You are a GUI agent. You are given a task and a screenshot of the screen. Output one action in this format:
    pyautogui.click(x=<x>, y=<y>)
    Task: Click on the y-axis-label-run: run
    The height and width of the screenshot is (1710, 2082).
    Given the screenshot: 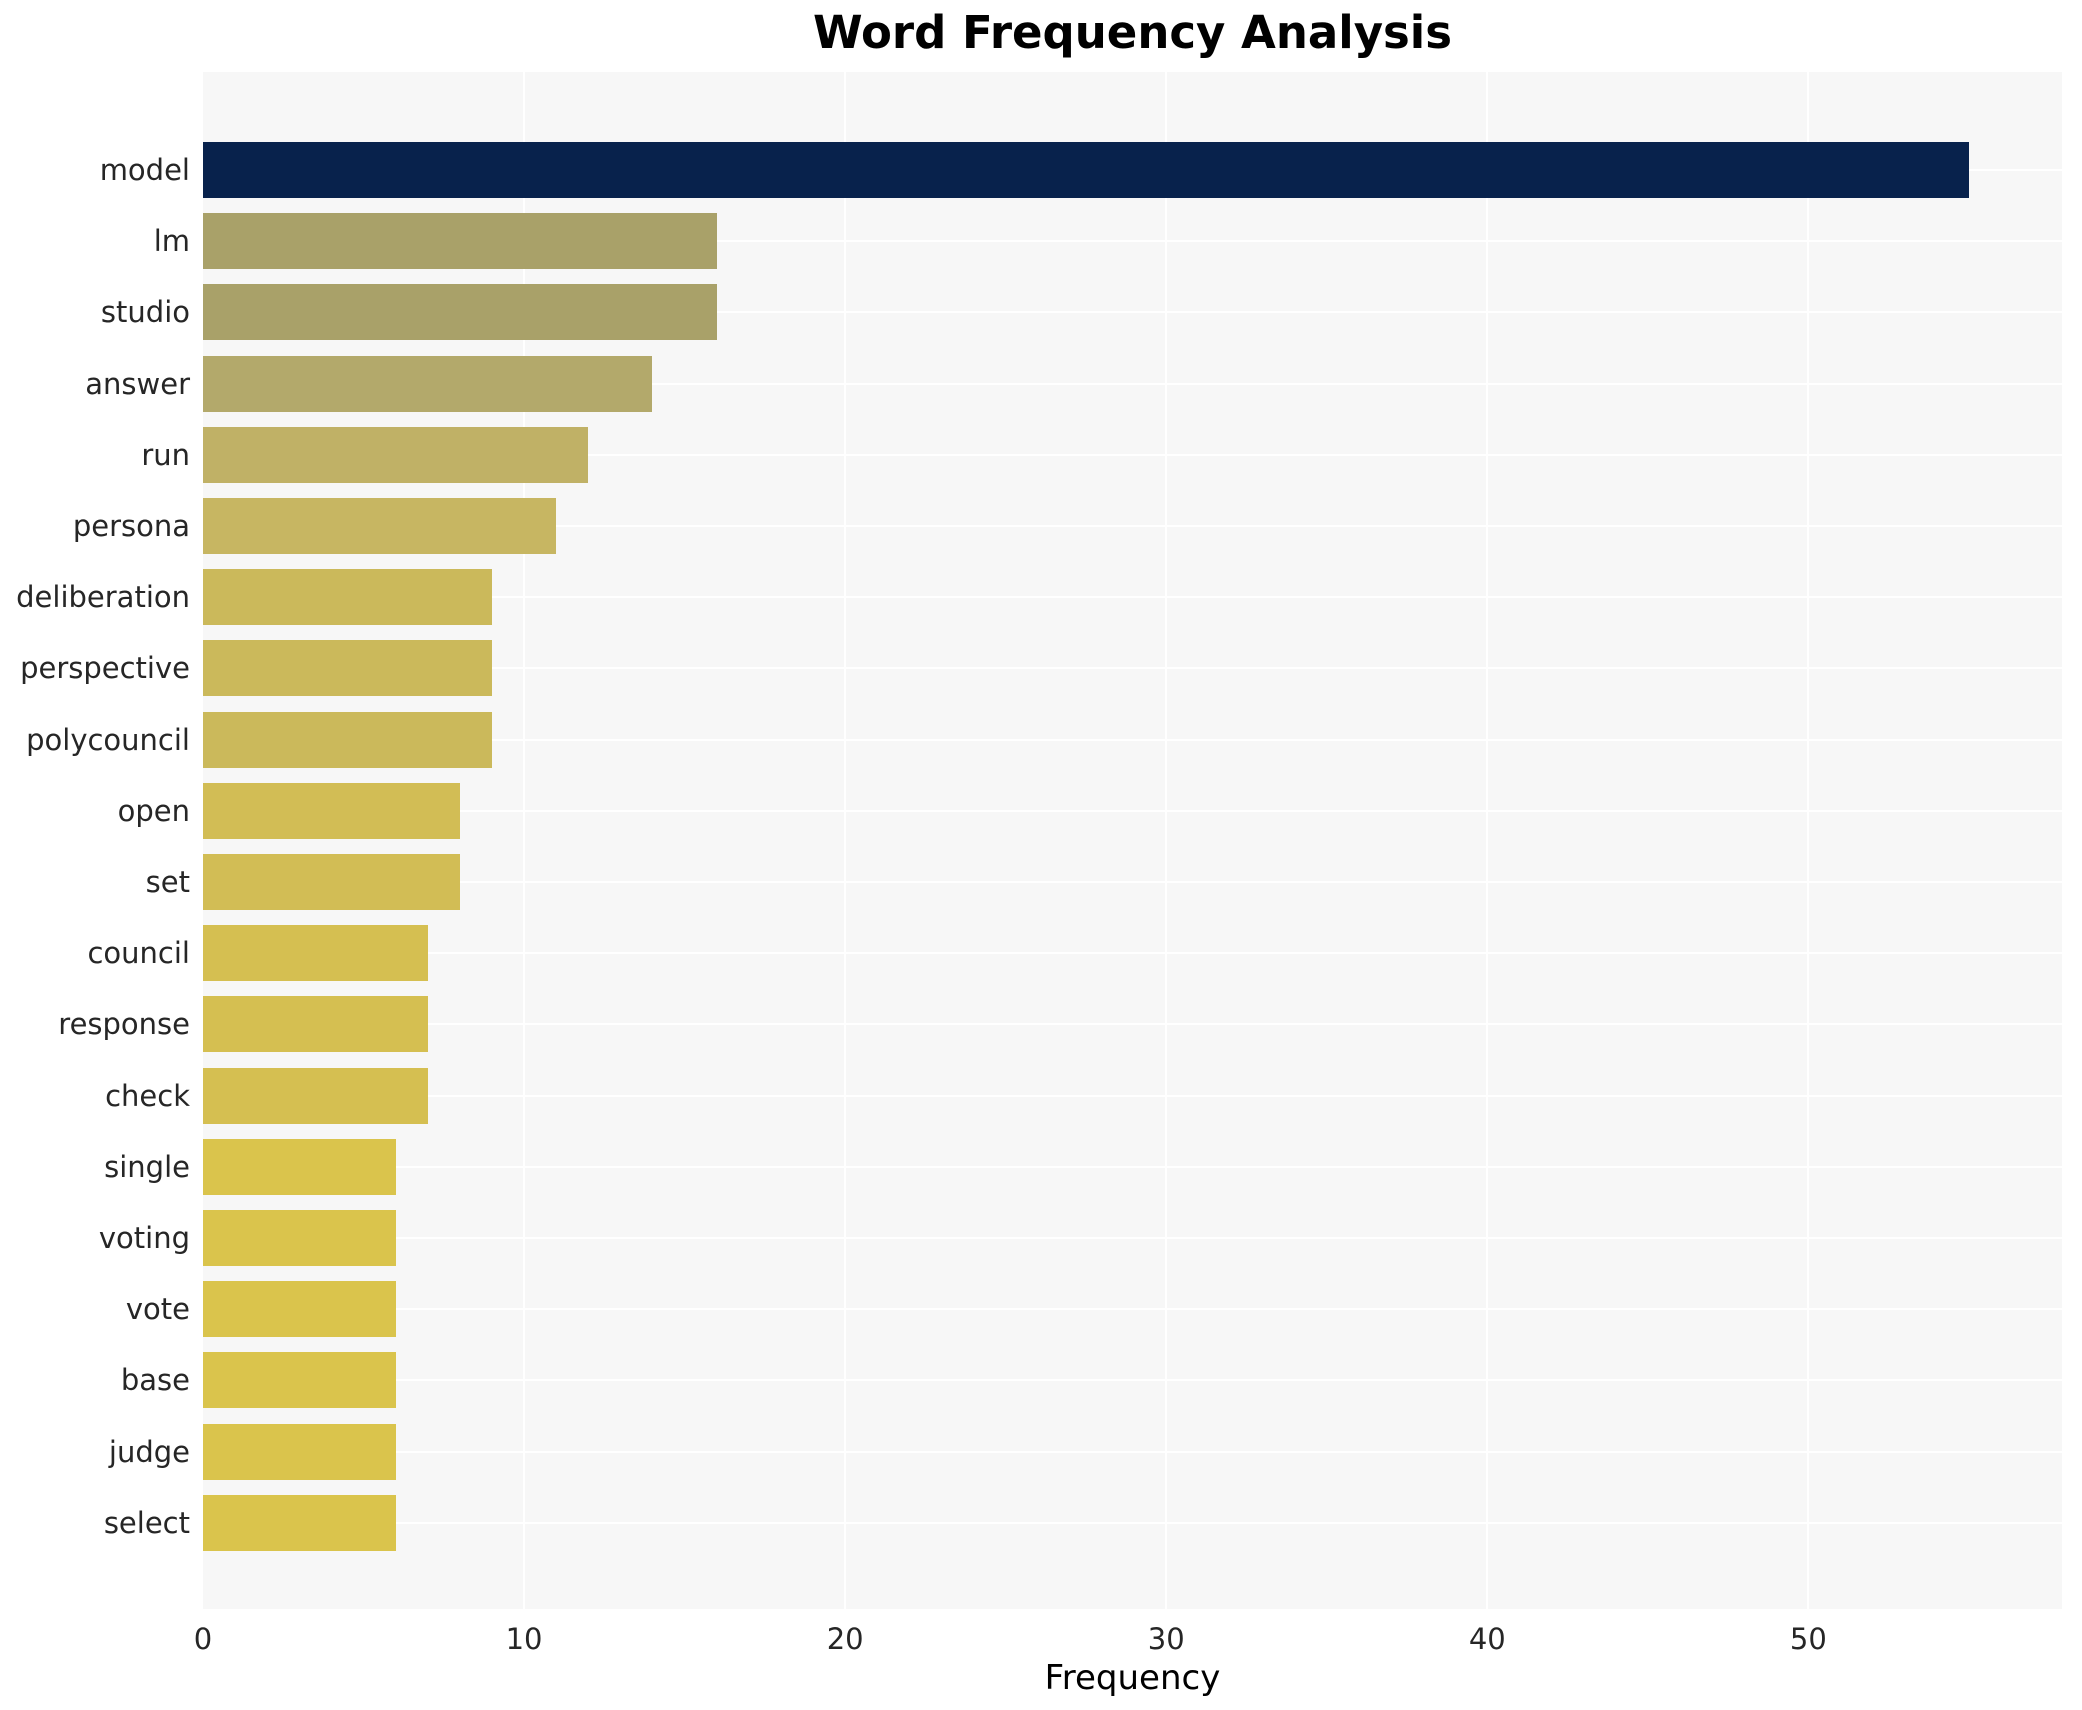 What is the action you would take?
    pyautogui.click(x=165, y=454)
    